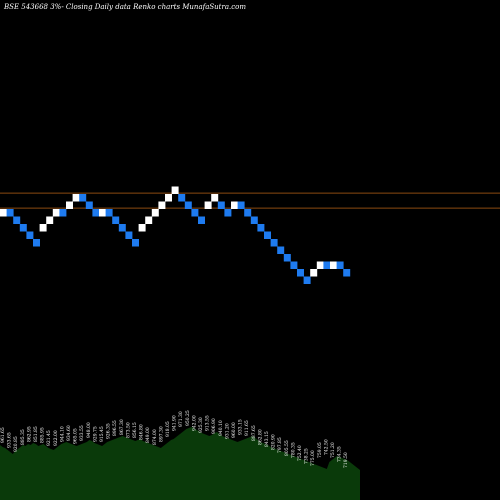 The image size is (500, 500). What do you see at coordinates (43, 435) in the screenshot?
I see `brick-label: 885.95` at bounding box center [43, 435].